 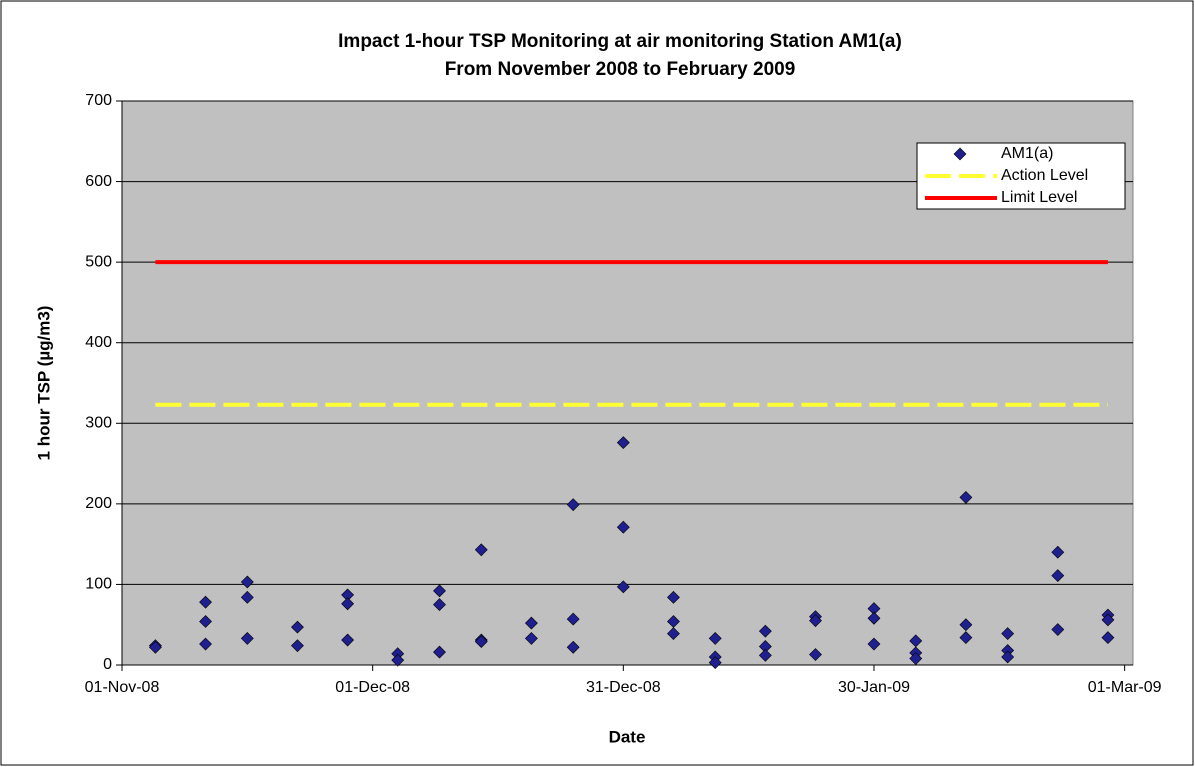 What do you see at coordinates (98, 261) in the screenshot?
I see `y-tick-label: 500` at bounding box center [98, 261].